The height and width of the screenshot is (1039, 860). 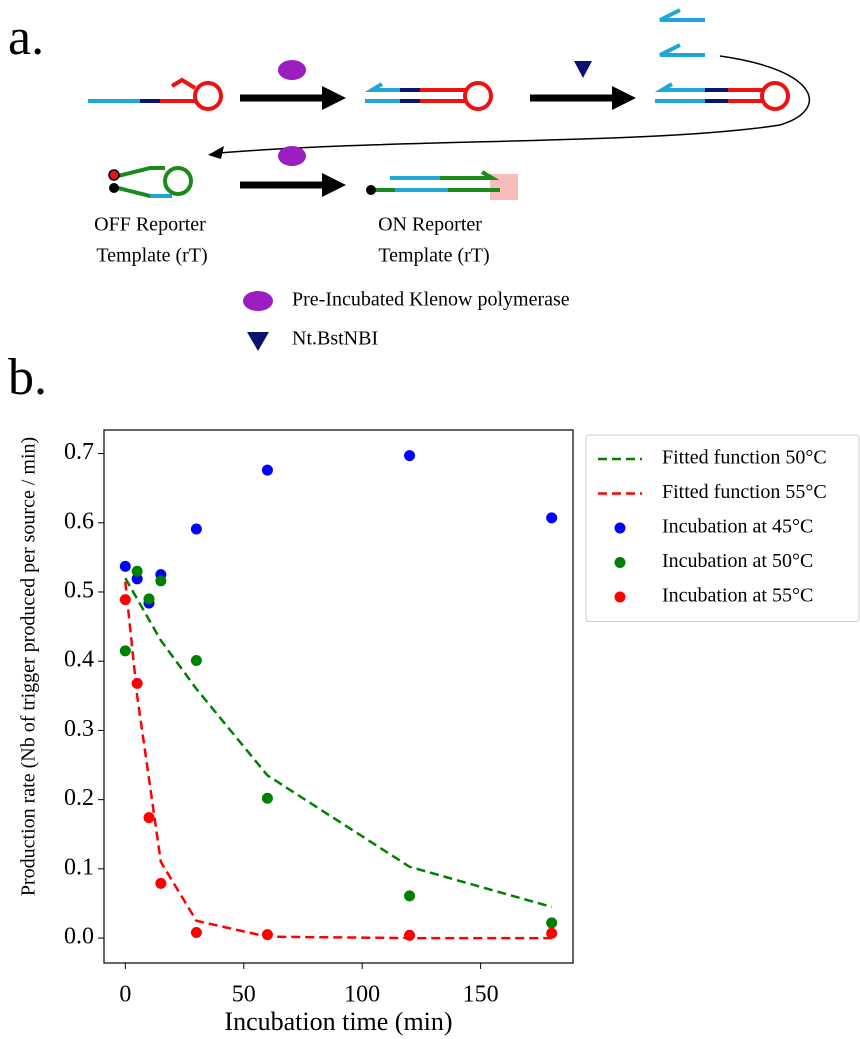 I want to click on legend-text: Pre-Incubated Klenow polymerase, so click(x=431, y=300).